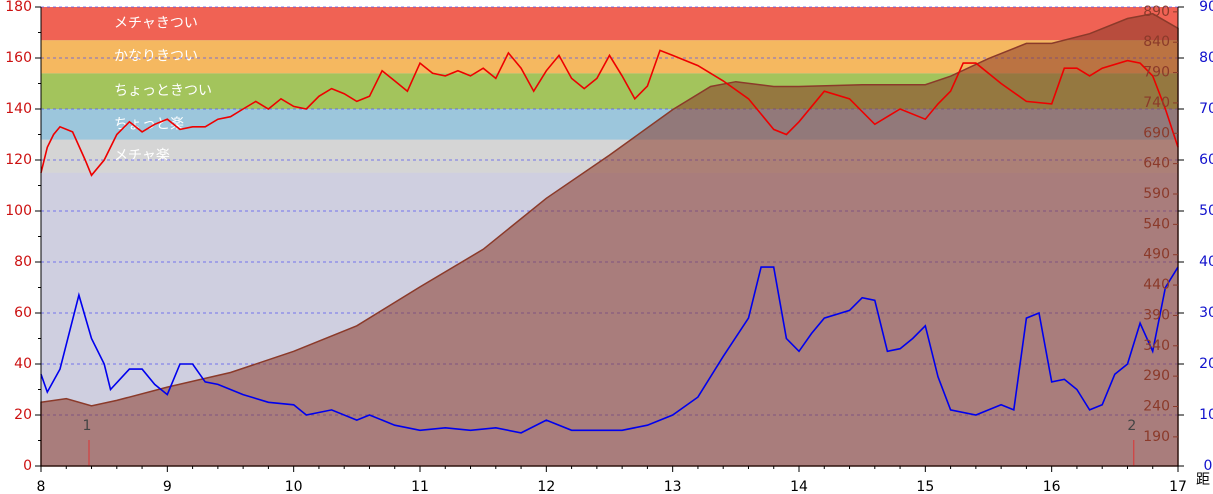 This screenshot has width=1213, height=494. Describe the element at coordinates (18, 7) in the screenshot. I see `y-tick-label: 180` at that location.